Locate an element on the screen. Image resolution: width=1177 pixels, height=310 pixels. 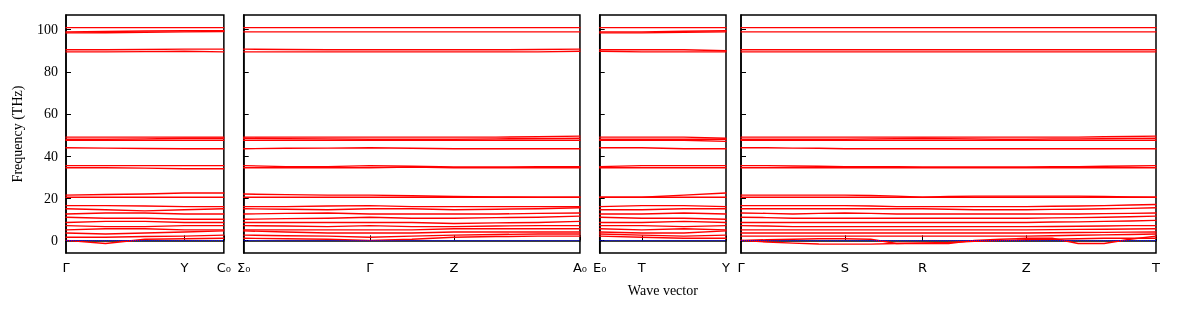
y-tick-label: 0 is located at coordinates (54, 240).